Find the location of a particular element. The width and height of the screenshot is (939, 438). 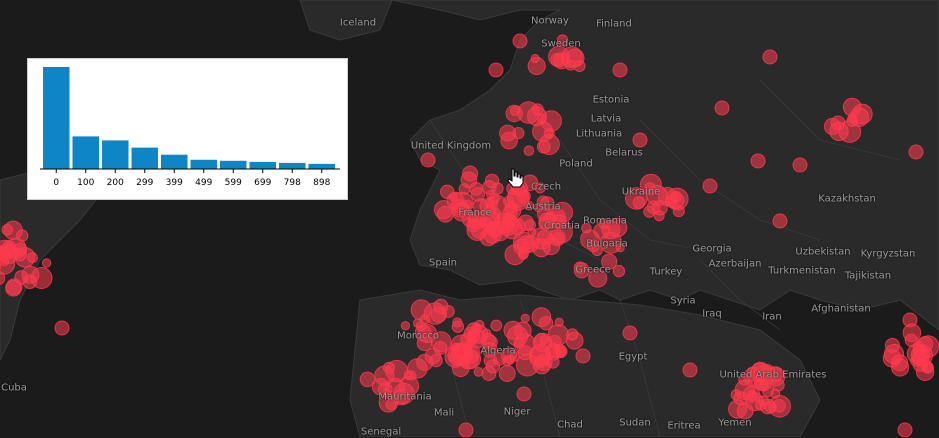

country-label: France is located at coordinates (474, 213).